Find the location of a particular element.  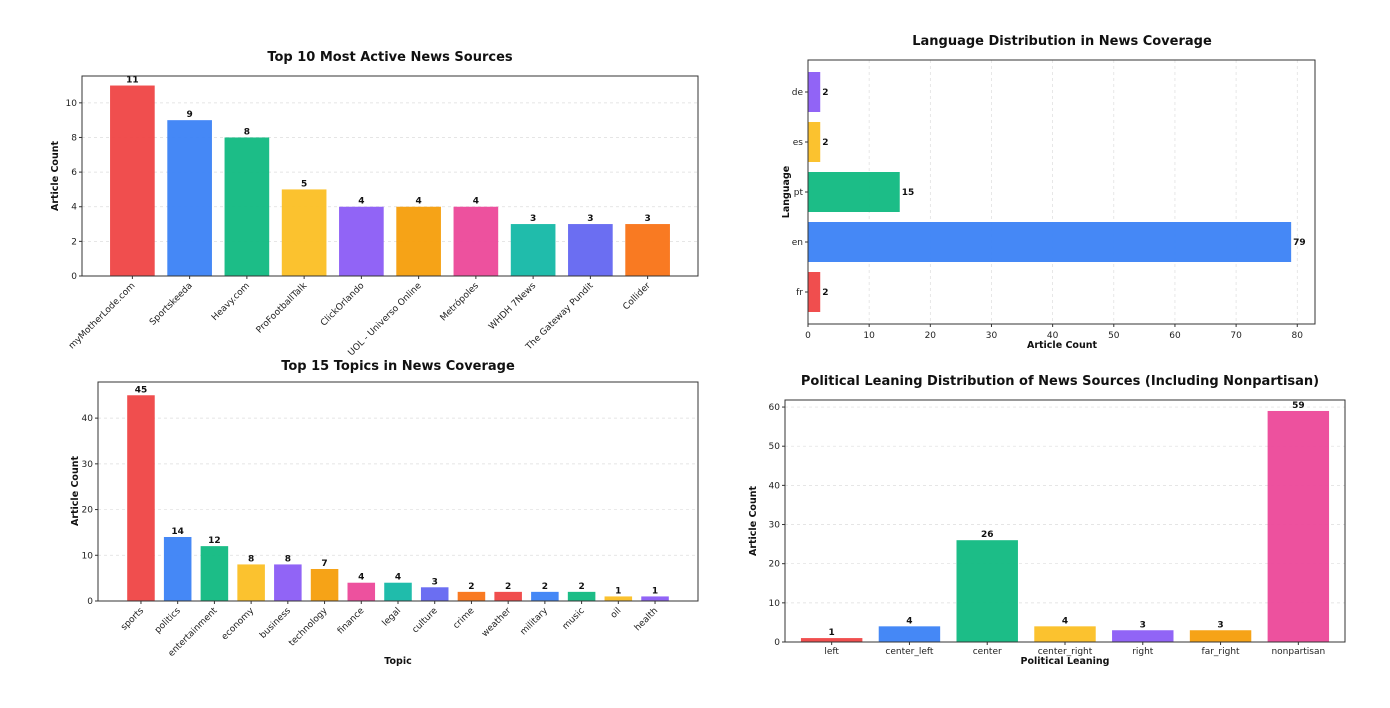

bar-left is located at coordinates (831, 640).